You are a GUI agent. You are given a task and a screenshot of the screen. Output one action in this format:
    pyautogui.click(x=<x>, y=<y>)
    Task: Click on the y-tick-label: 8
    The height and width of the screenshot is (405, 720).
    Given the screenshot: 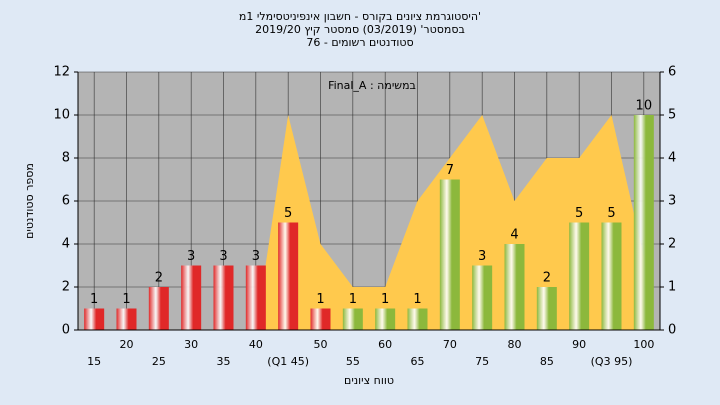 What is the action you would take?
    pyautogui.click(x=66, y=158)
    